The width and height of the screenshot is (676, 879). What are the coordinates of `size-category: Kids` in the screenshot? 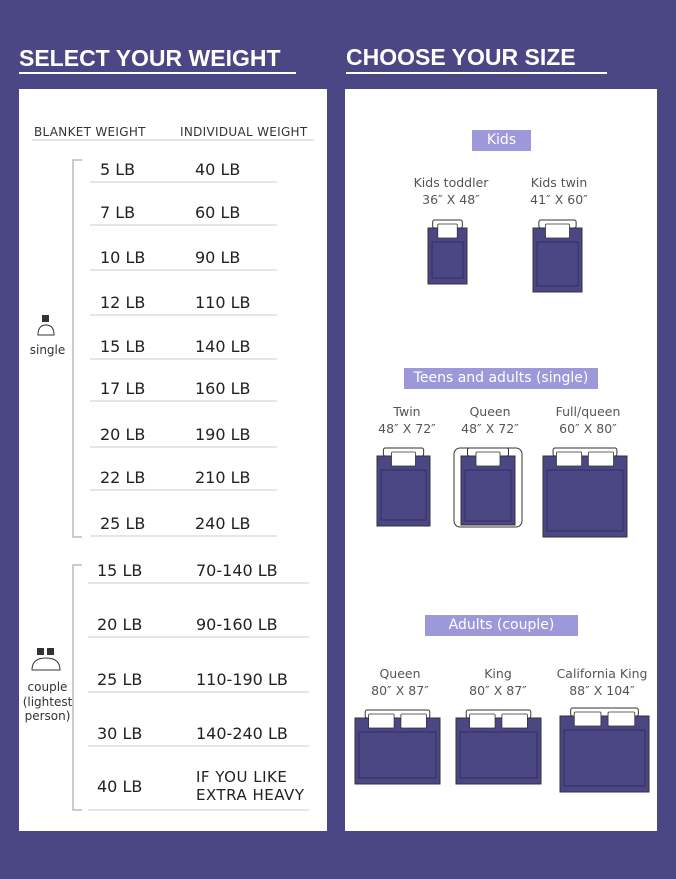 It's located at (501, 140).